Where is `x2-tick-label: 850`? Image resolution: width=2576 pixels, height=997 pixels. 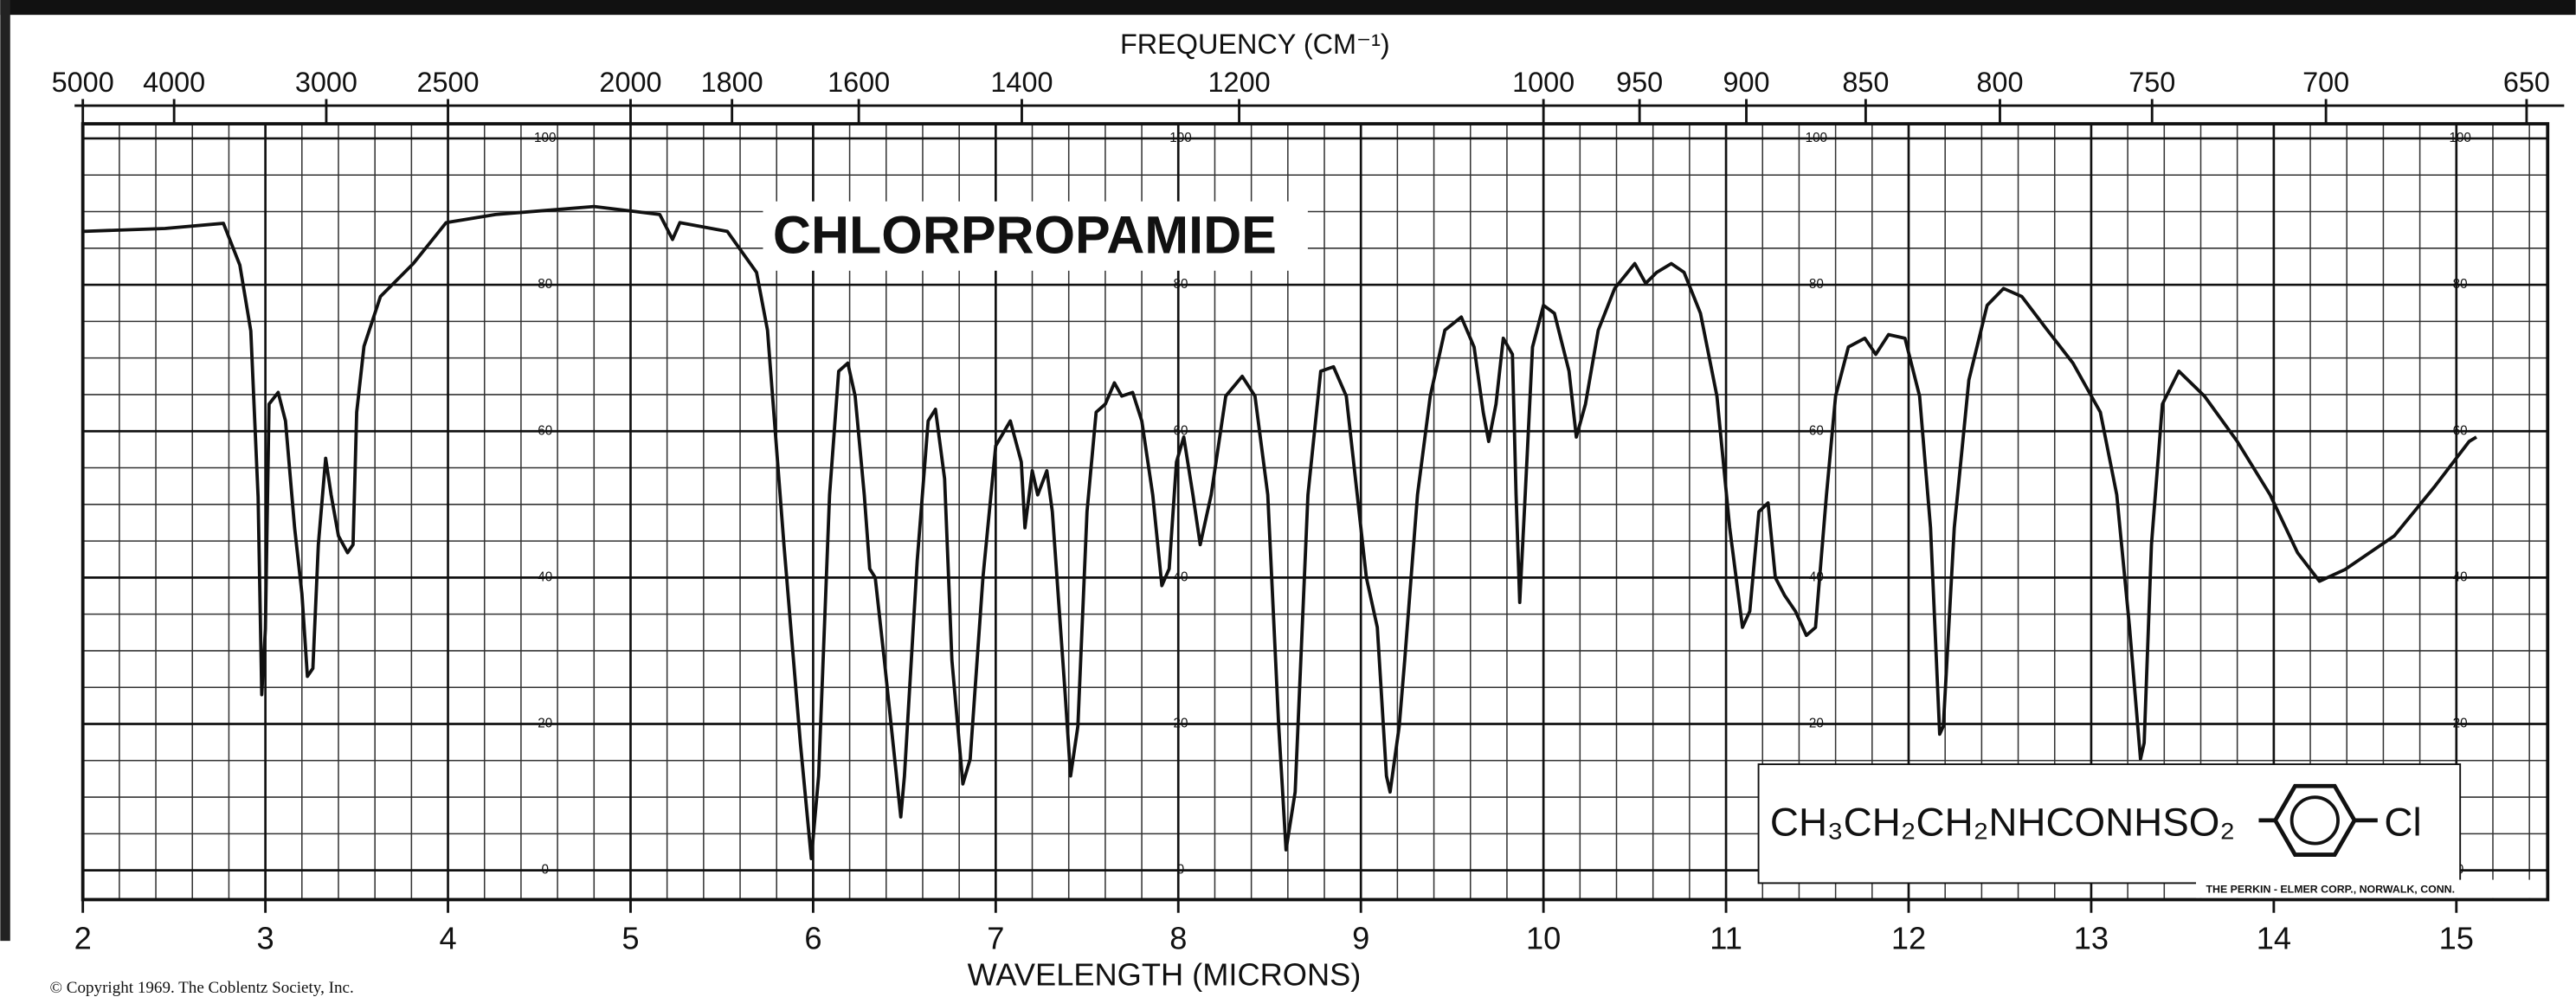
x2-tick-label: 850 is located at coordinates (1865, 82).